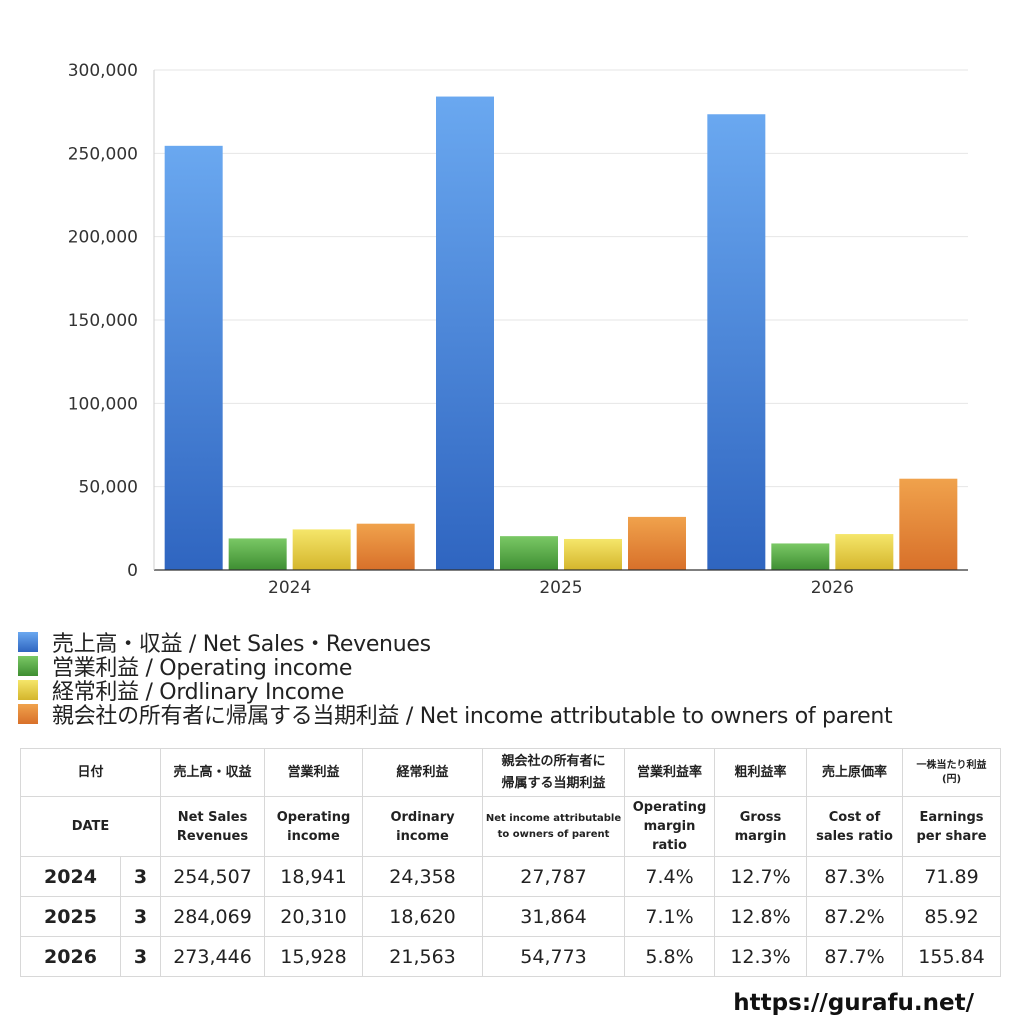 The height and width of the screenshot is (1024, 1024). What do you see at coordinates (553, 783) in the screenshot?
I see `header-net-jp-line: 帰属する当期利益` at bounding box center [553, 783].